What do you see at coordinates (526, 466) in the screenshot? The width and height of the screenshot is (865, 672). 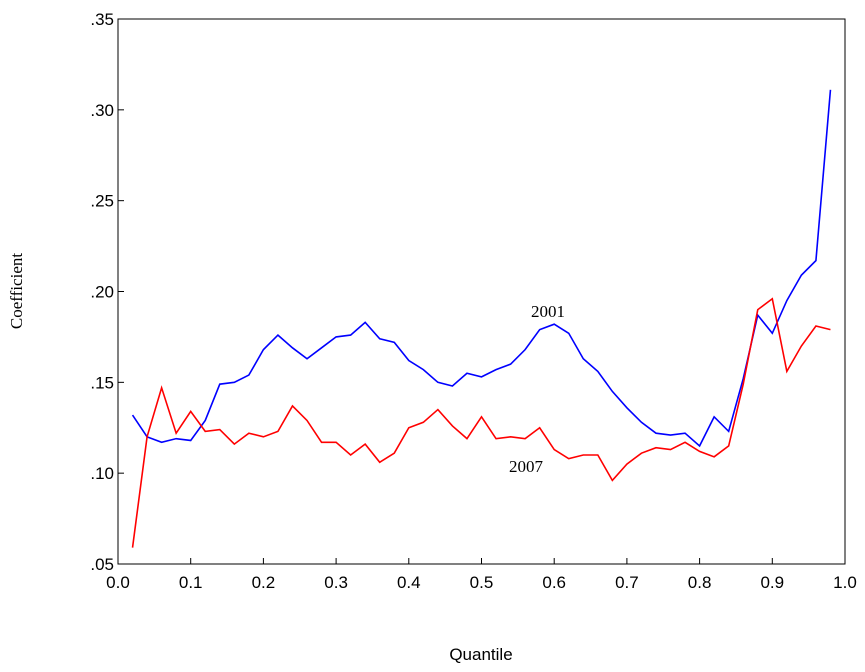 I see `series-label: 2007` at bounding box center [526, 466].